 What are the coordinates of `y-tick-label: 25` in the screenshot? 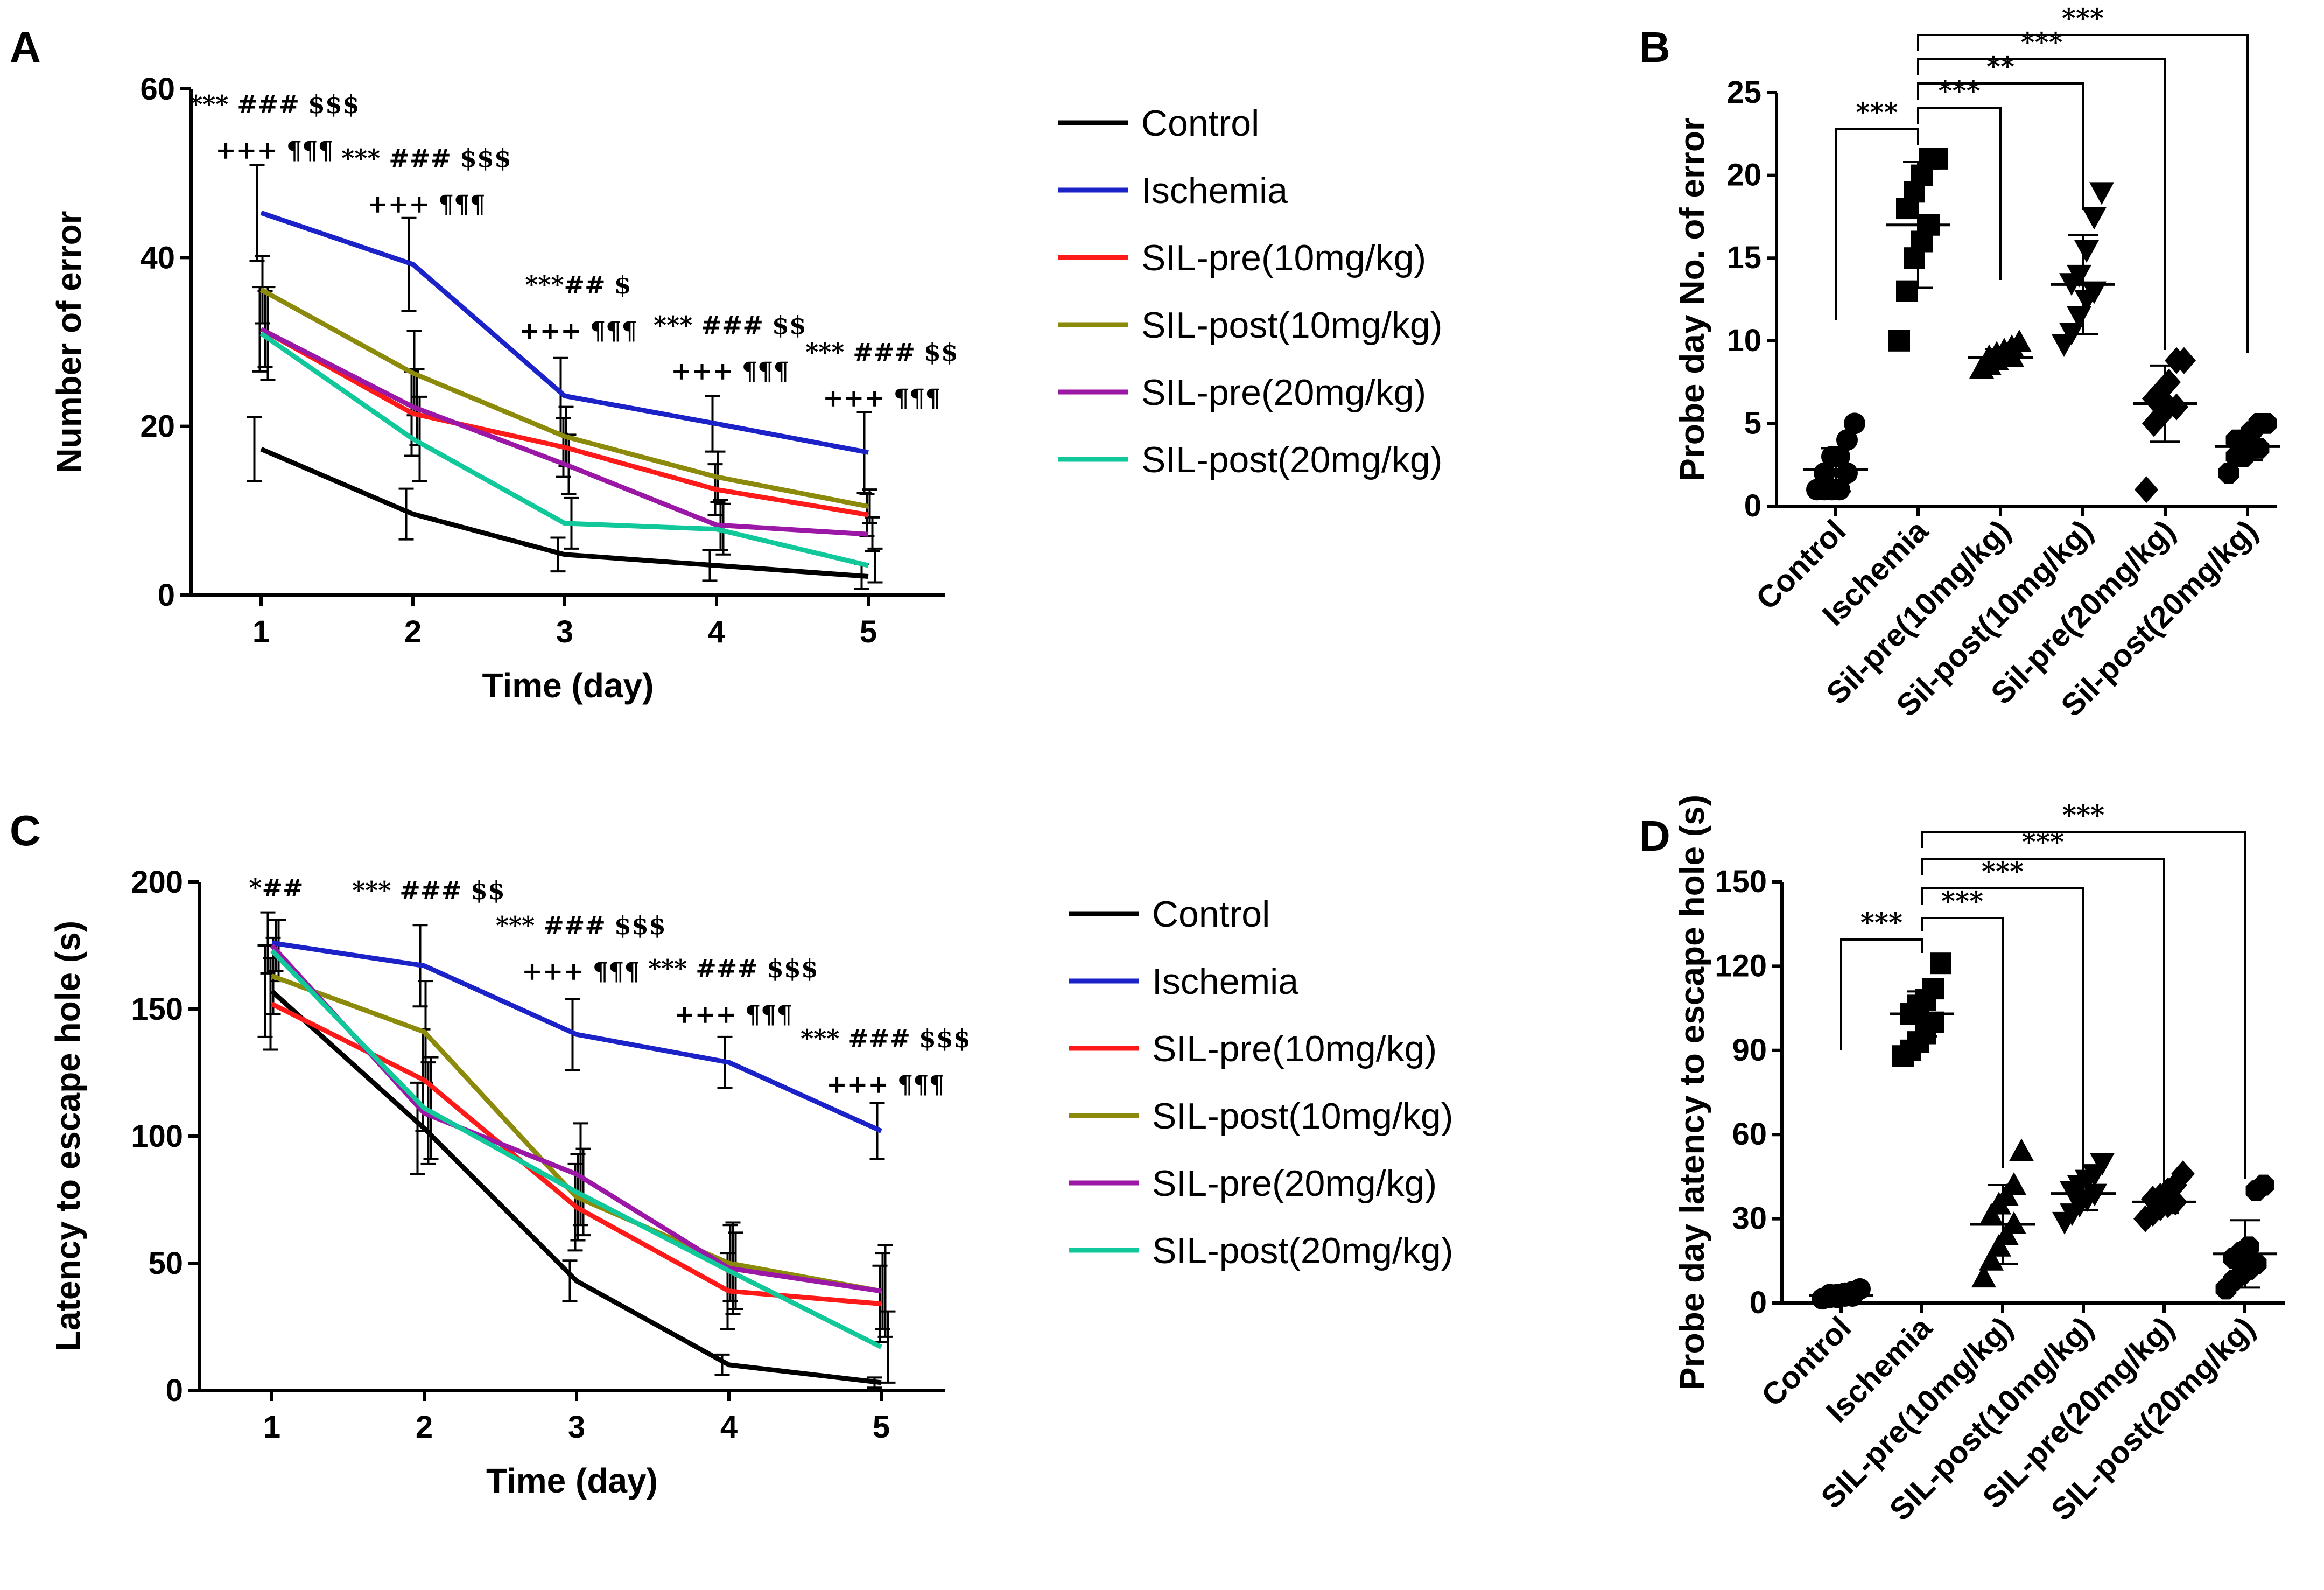 It's located at (1743, 92).